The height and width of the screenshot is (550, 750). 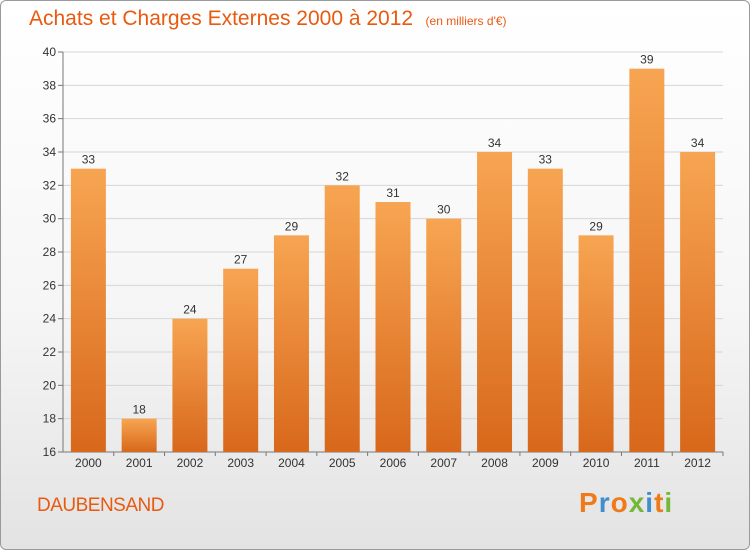 What do you see at coordinates (190, 310) in the screenshot?
I see `data-label: 24` at bounding box center [190, 310].